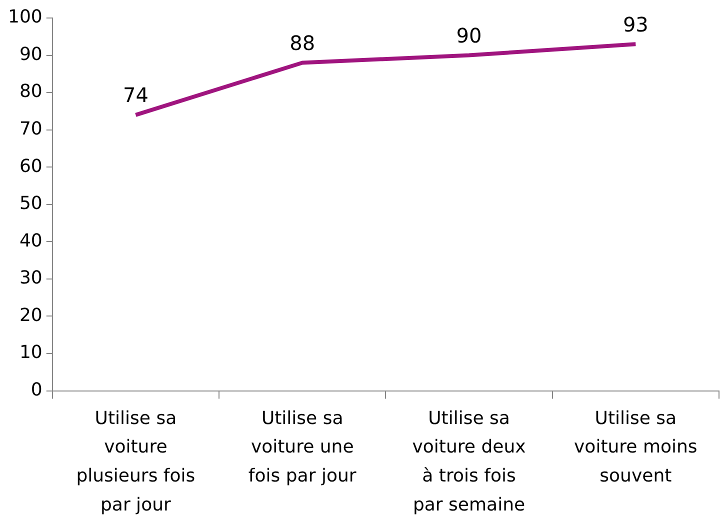  What do you see at coordinates (302, 447) in the screenshot?
I see `x-tick-label: Utilise sa voiture une fois par jour` at bounding box center [302, 447].